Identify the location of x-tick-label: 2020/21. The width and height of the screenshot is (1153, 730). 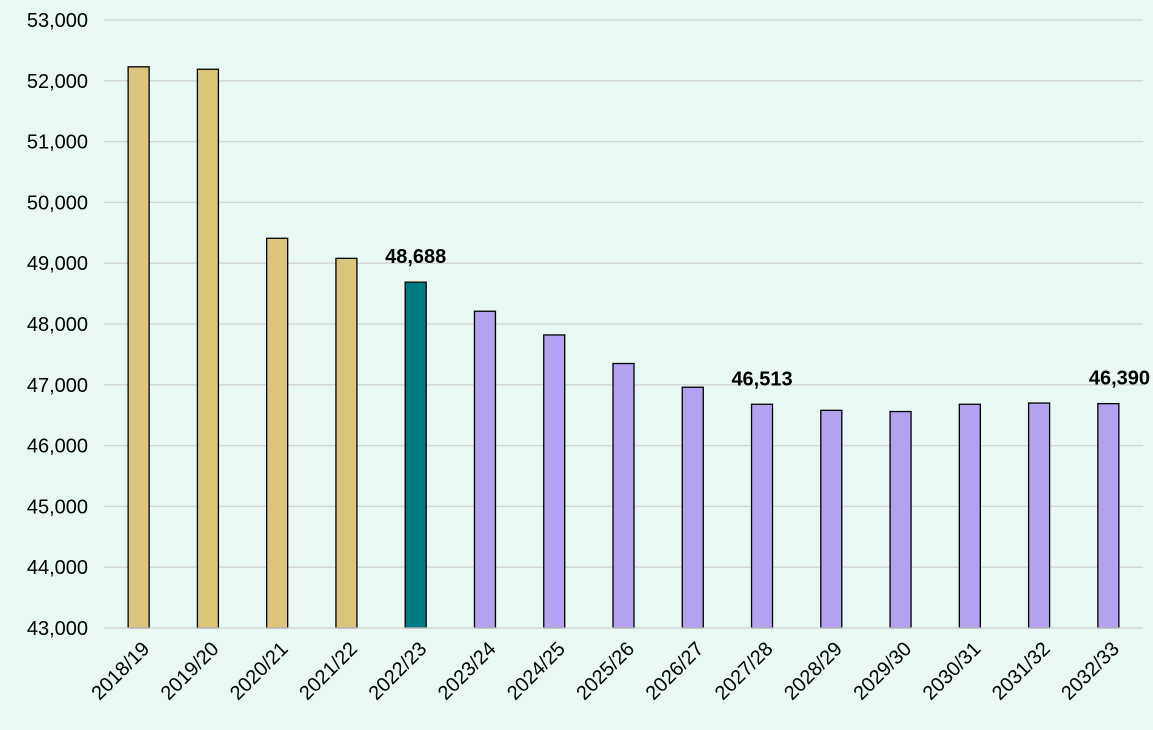
(259, 671).